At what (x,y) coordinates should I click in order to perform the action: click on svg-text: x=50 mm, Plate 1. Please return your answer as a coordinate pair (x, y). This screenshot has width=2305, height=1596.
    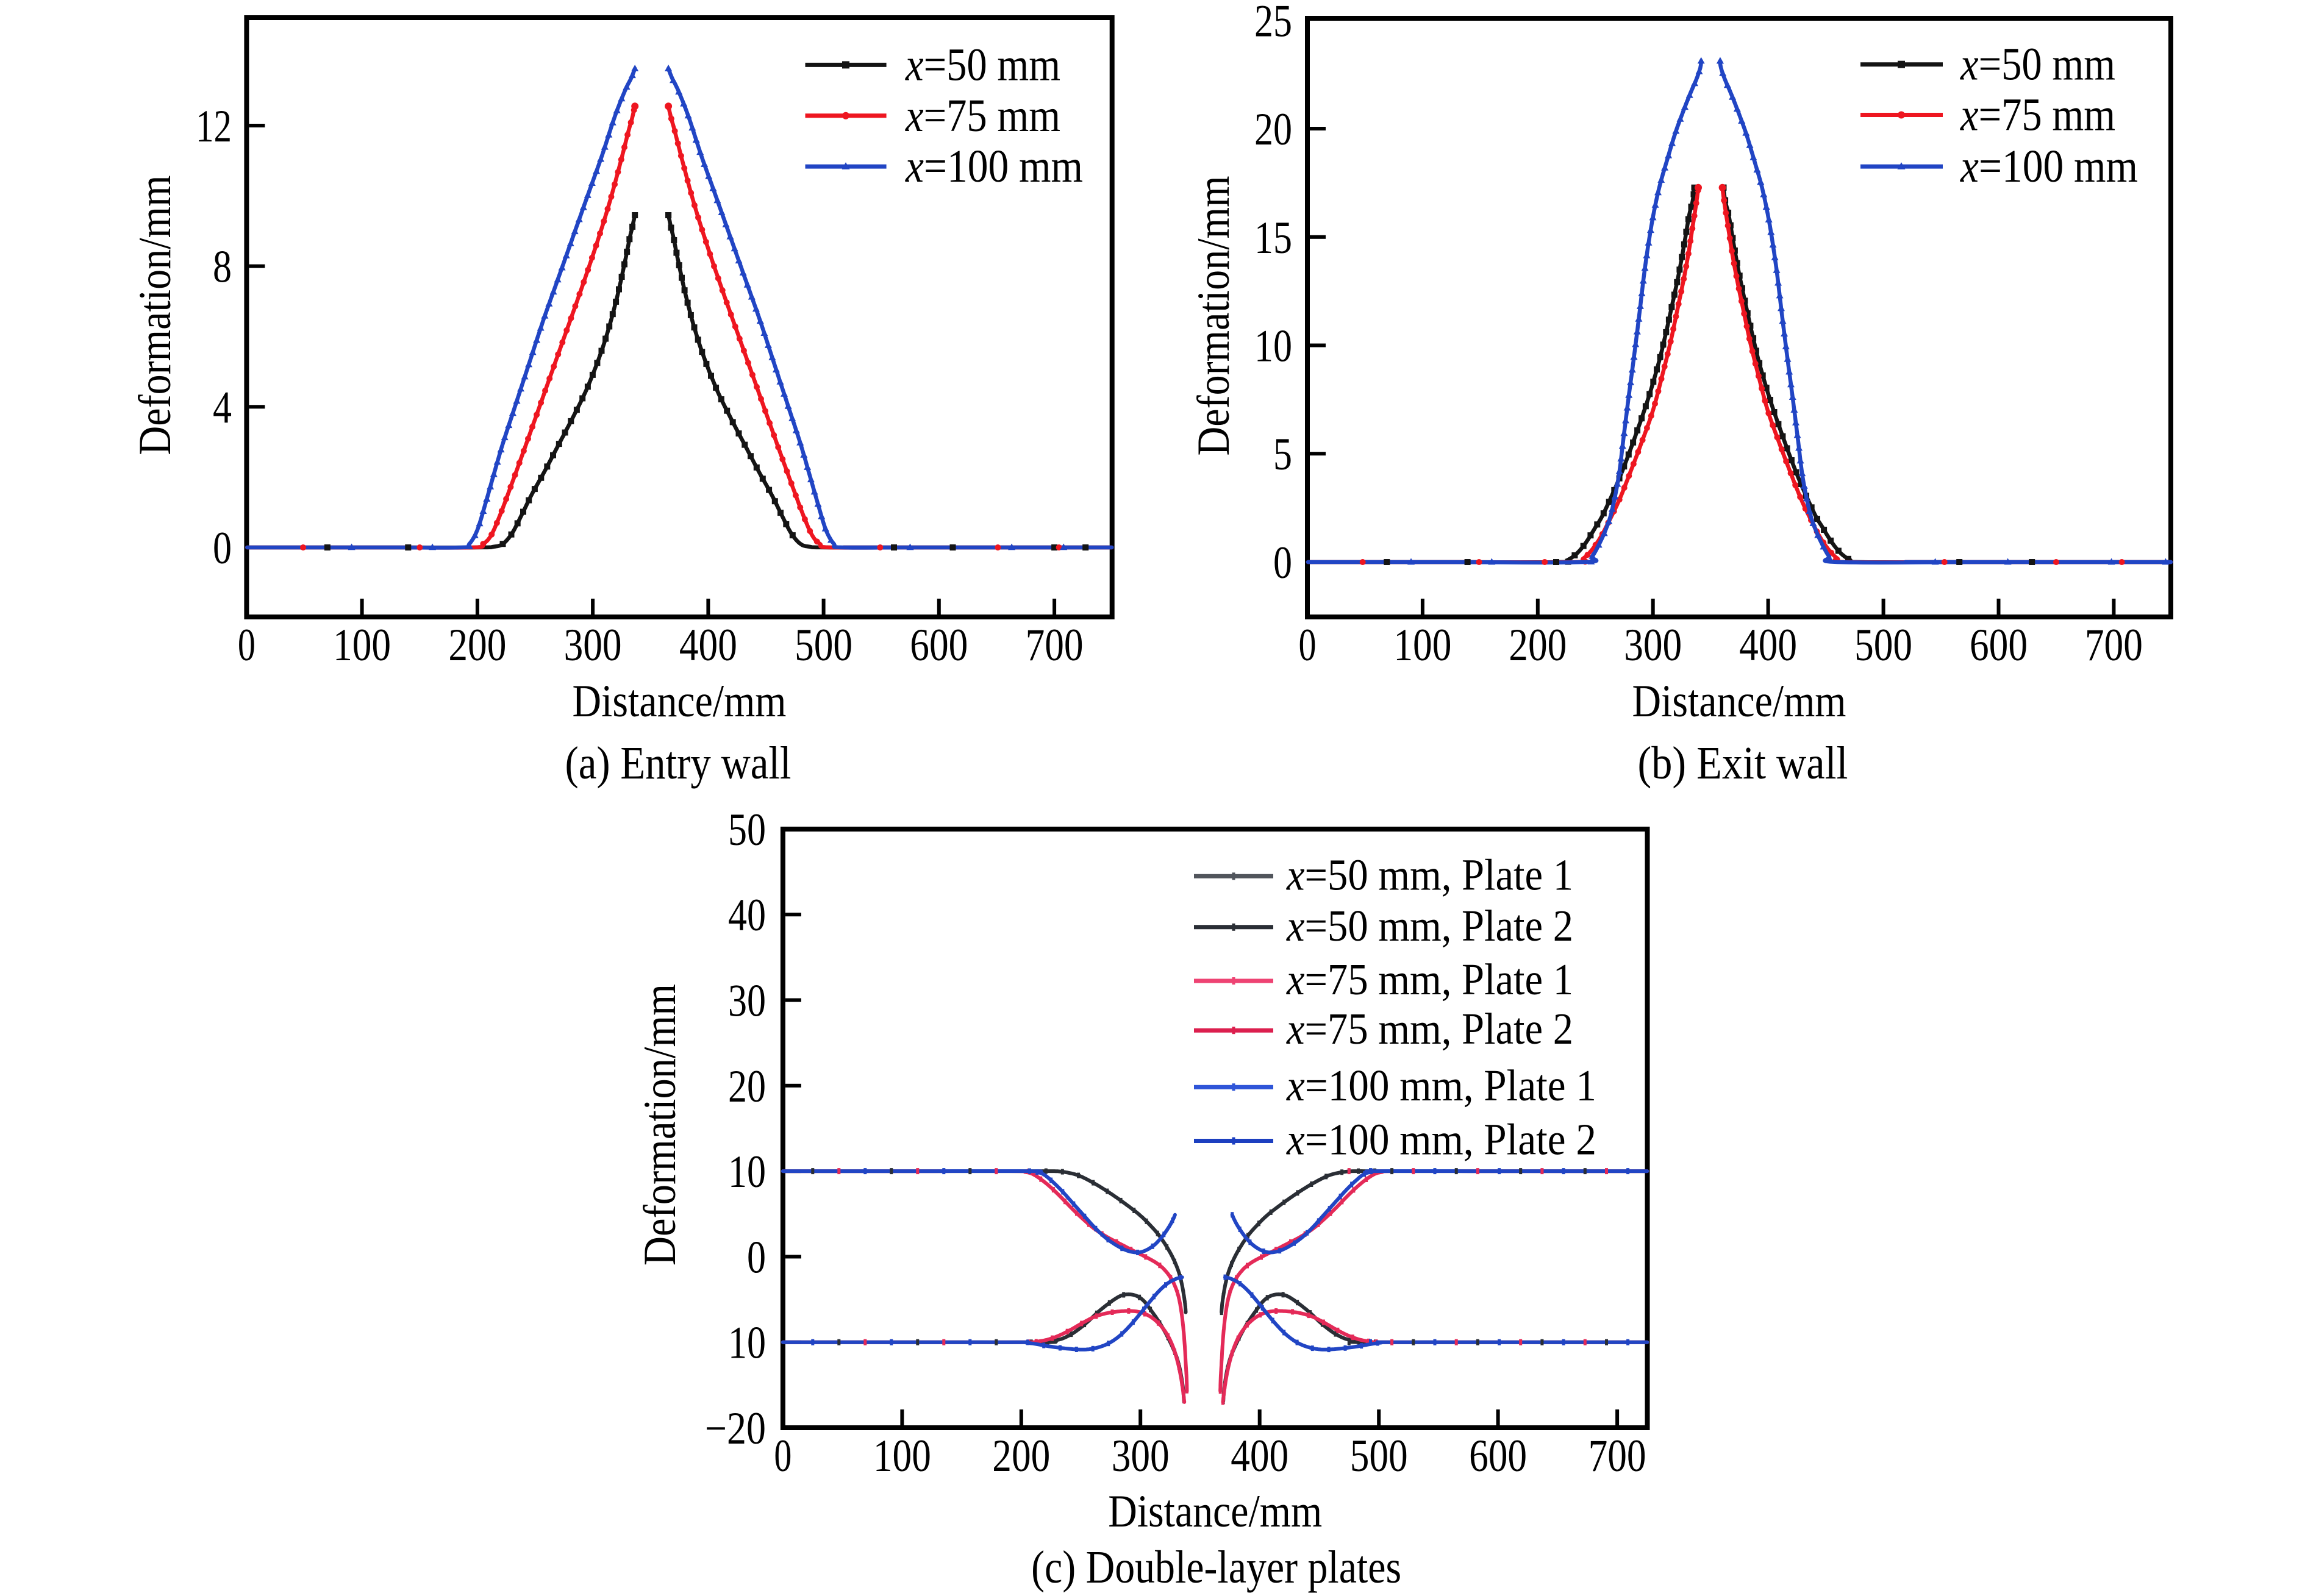
    Looking at the image, I should click on (1429, 874).